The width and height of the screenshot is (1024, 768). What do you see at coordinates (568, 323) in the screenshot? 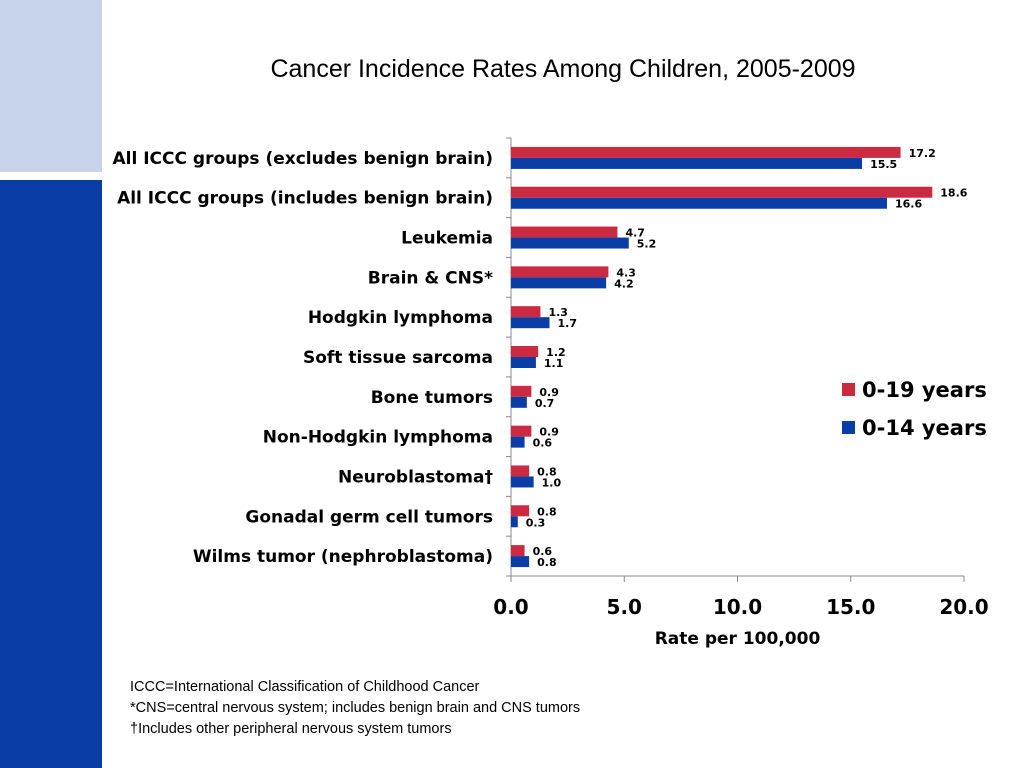
I see `data-label: 1.7` at bounding box center [568, 323].